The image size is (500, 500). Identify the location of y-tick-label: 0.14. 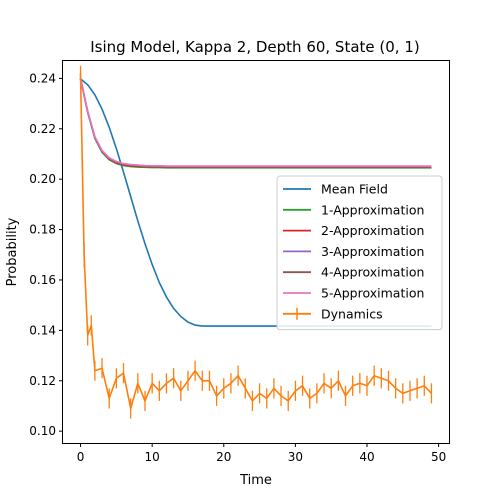
(42, 330).